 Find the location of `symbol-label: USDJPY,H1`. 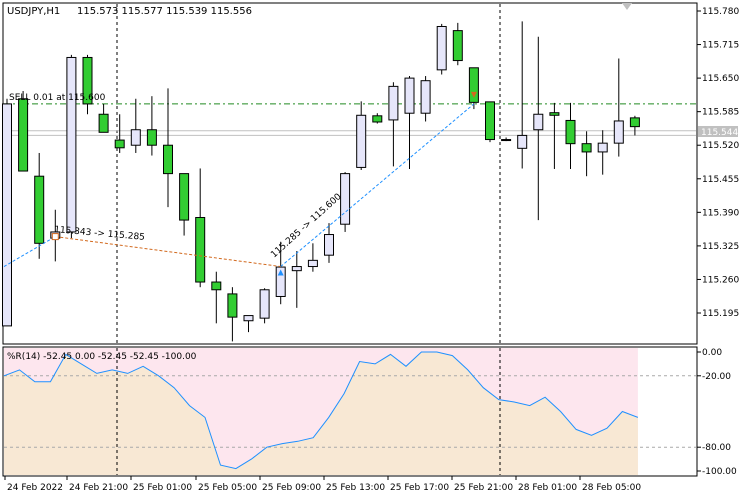

symbol-label: USDJPY,H1 is located at coordinates (33, 11).